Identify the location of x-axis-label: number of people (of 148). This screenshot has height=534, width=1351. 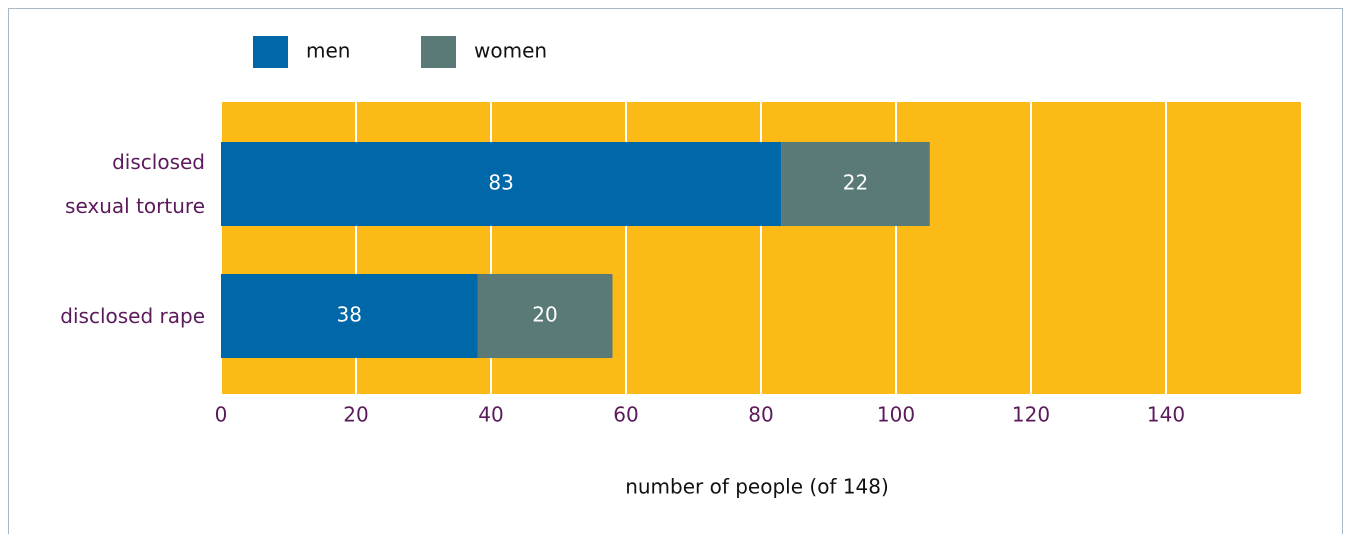
(757, 487).